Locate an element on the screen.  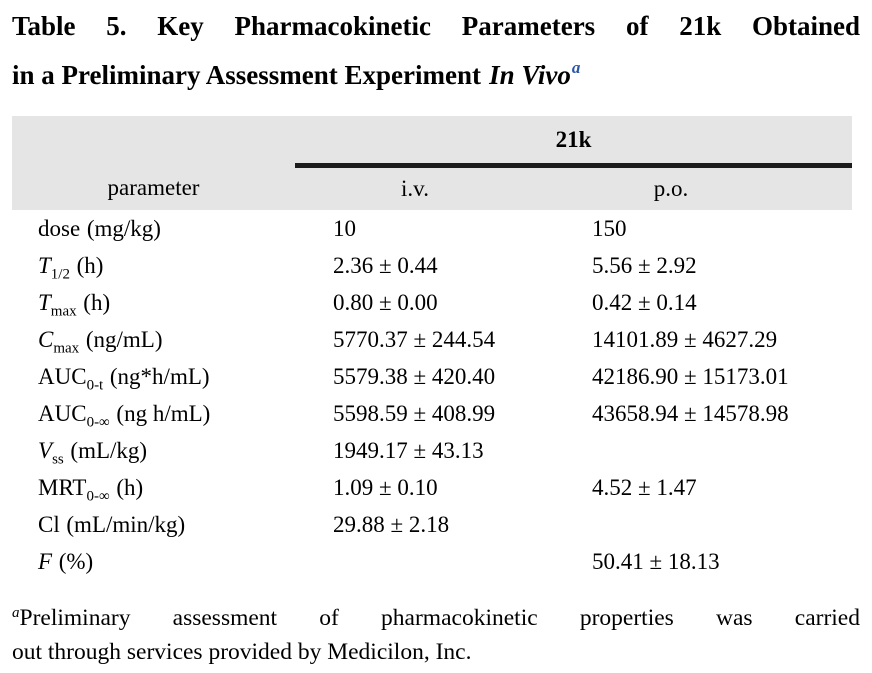
iv-value: 1949.17 ± 43.13 is located at coordinates (408, 450).